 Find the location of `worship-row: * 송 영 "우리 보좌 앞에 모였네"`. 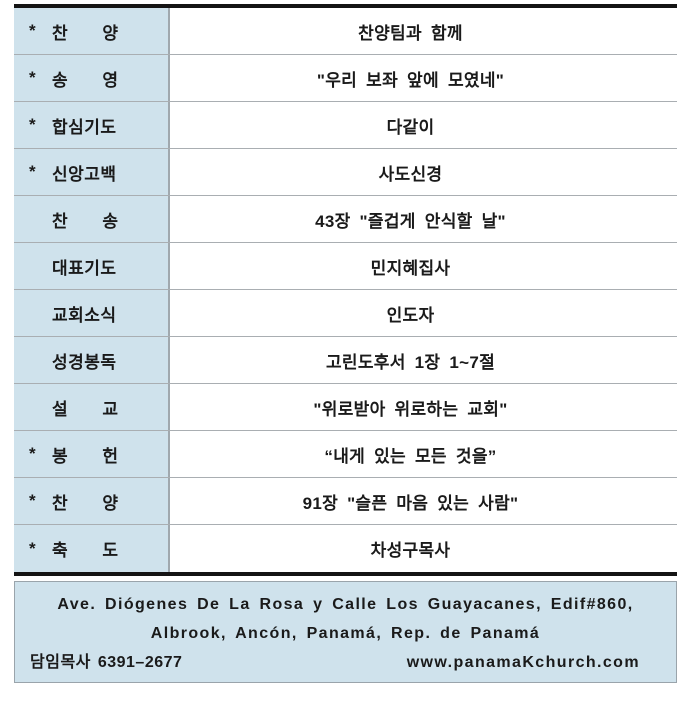

worship-row: * 송 영 "우리 보좌 앞에 모였네" is located at coordinates (345, 78).